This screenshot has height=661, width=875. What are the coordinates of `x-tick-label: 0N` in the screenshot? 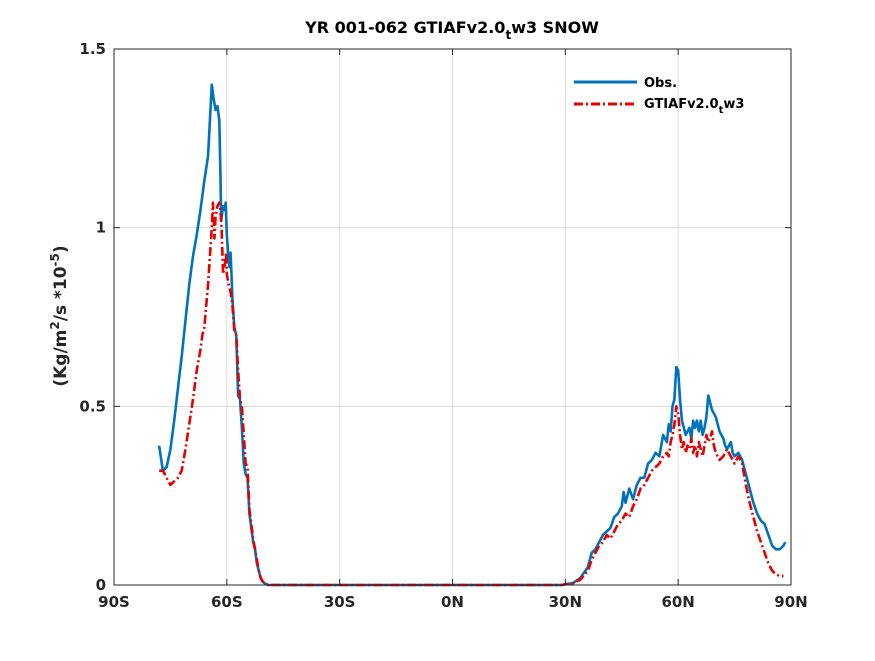 It's located at (452, 602).